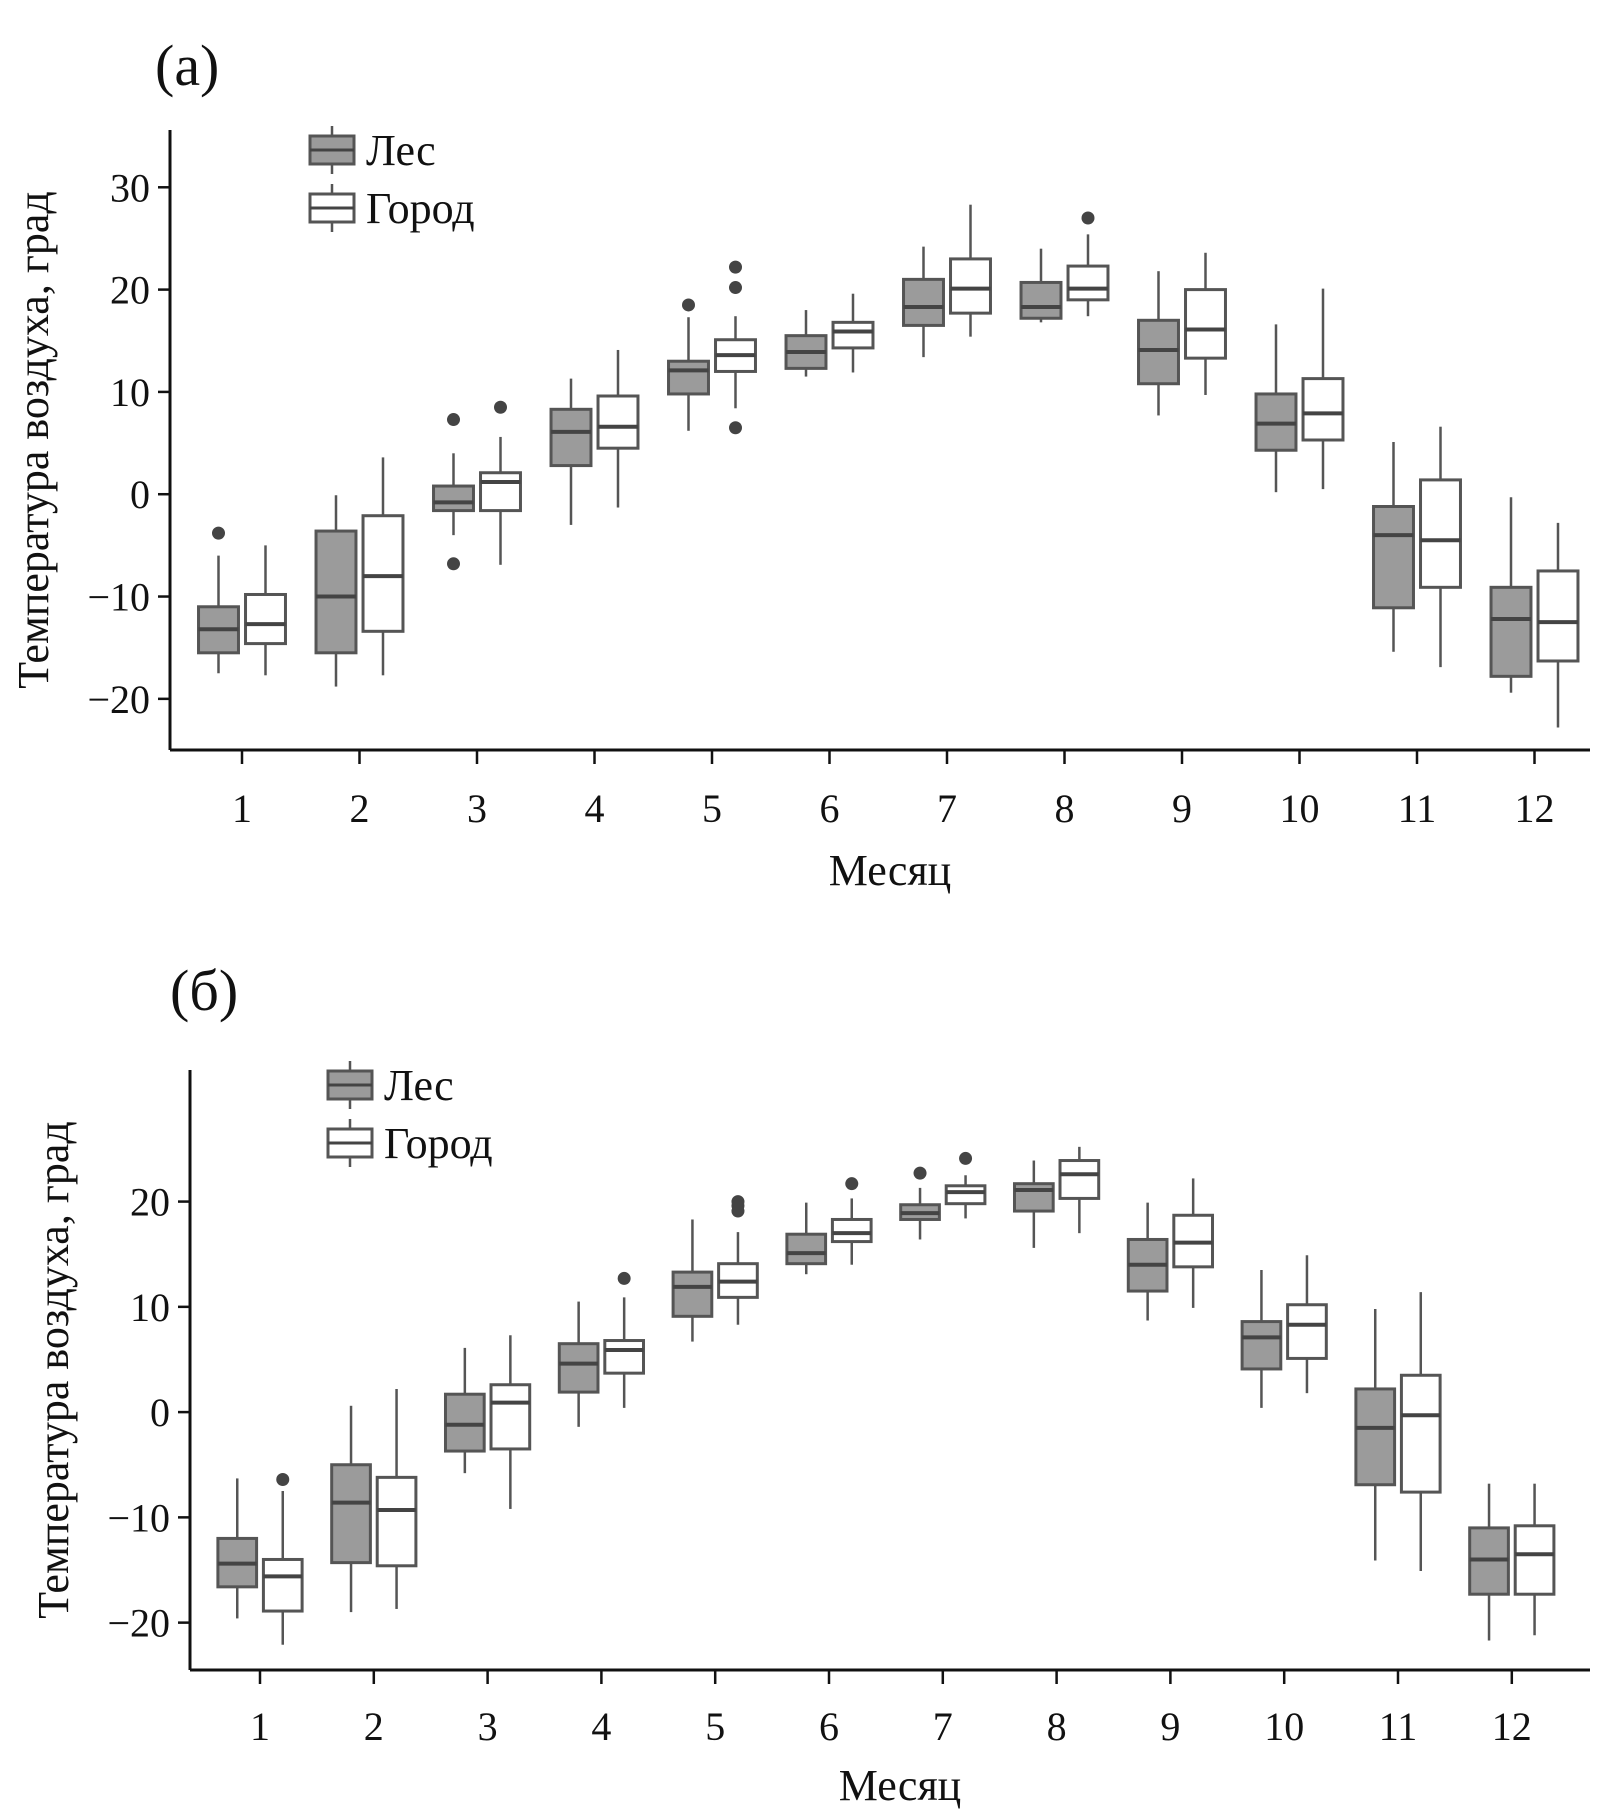 This screenshot has width=1619, height=1819. Describe the element at coordinates (130, 187) in the screenshot. I see `y-tick-label: 30` at that location.